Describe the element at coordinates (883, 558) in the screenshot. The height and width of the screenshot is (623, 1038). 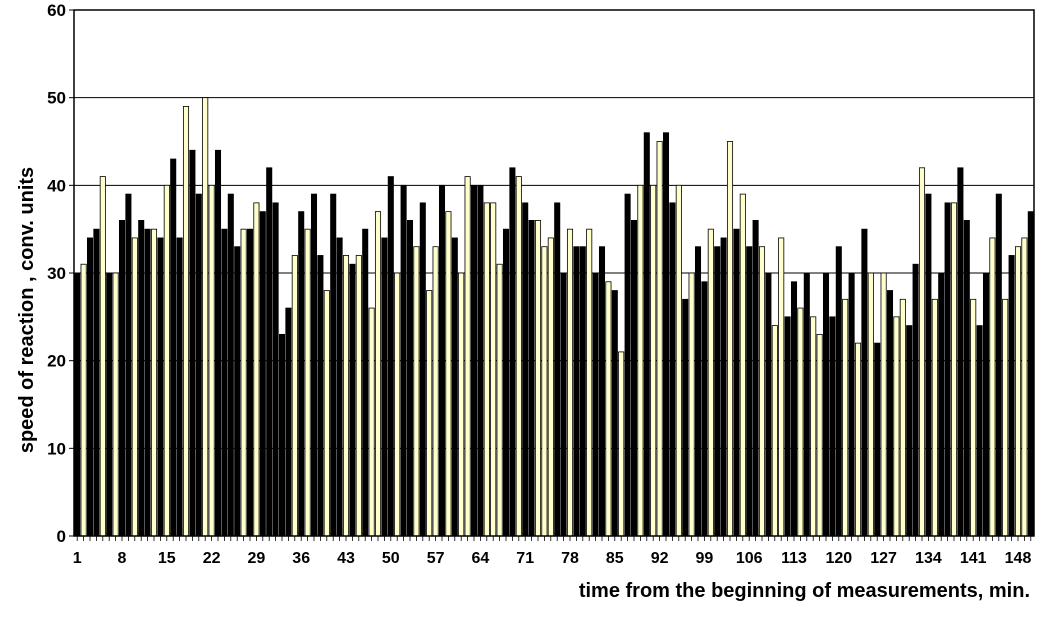
I see `x-tick-label: 127` at that location.